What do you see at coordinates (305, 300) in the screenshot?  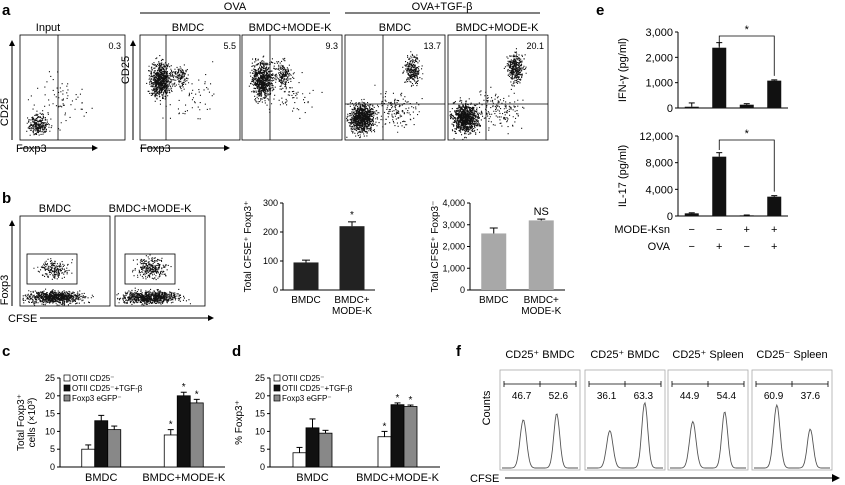 I see `category-label: BMDC` at bounding box center [305, 300].